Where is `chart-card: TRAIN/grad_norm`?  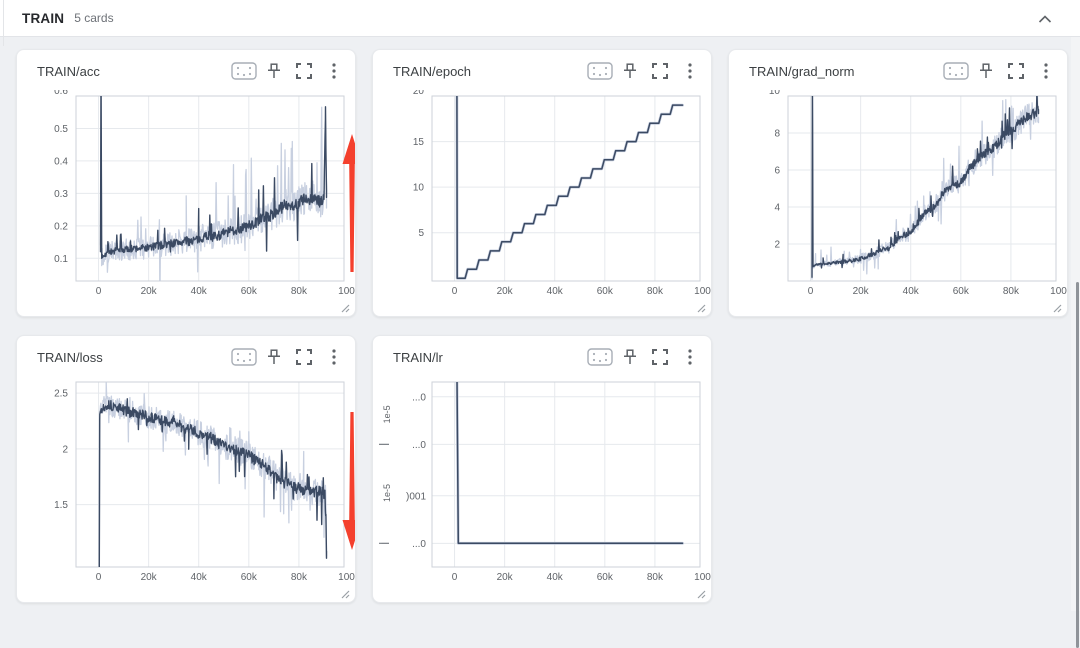
chart-card: TRAIN/grad_norm is located at coordinates (898, 183).